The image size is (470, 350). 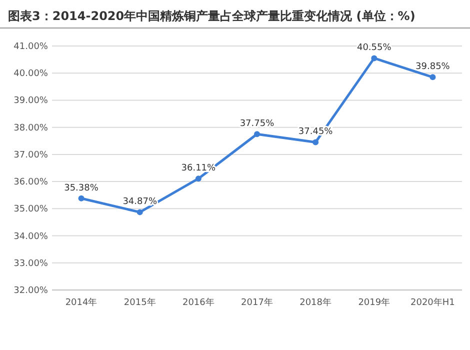 What do you see at coordinates (31, 74) in the screenshot?
I see `y-tick-label: 40.00%` at bounding box center [31, 74].